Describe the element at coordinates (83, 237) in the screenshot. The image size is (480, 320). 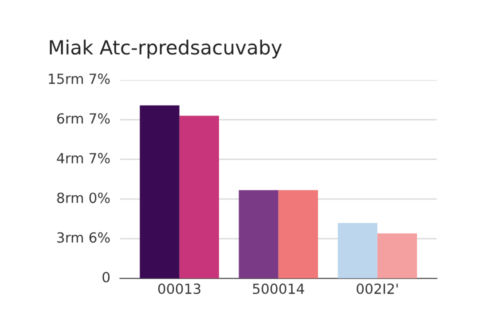
I see `text: 3rm 6%` at that location.